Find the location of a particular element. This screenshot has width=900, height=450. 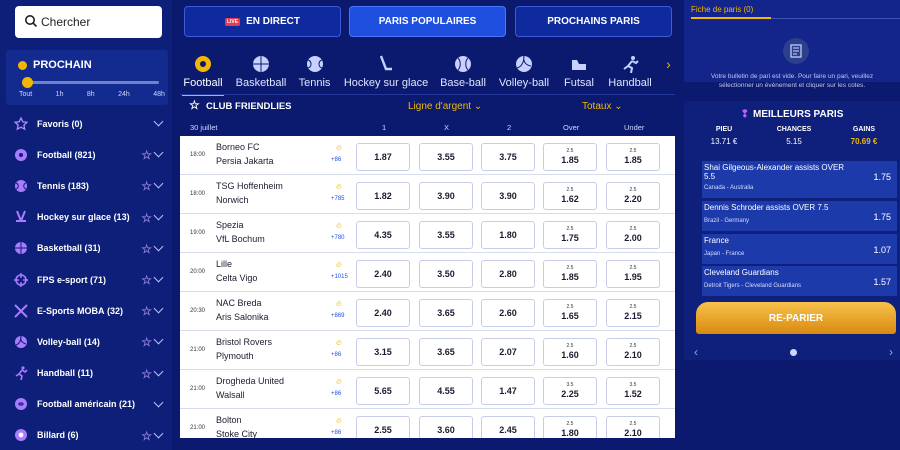

odd-under-button: 2.5 2.15 is located at coordinates (633, 313).